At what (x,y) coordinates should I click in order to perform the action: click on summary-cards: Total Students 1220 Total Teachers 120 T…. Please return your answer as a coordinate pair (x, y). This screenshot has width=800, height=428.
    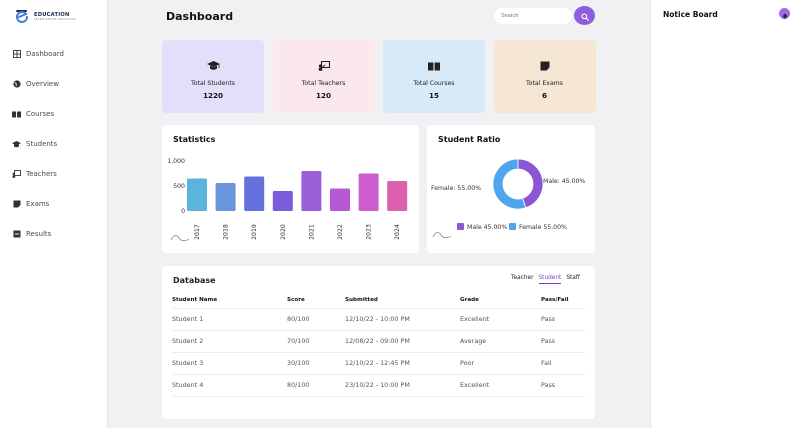
    Looking at the image, I should click on (383, 76).